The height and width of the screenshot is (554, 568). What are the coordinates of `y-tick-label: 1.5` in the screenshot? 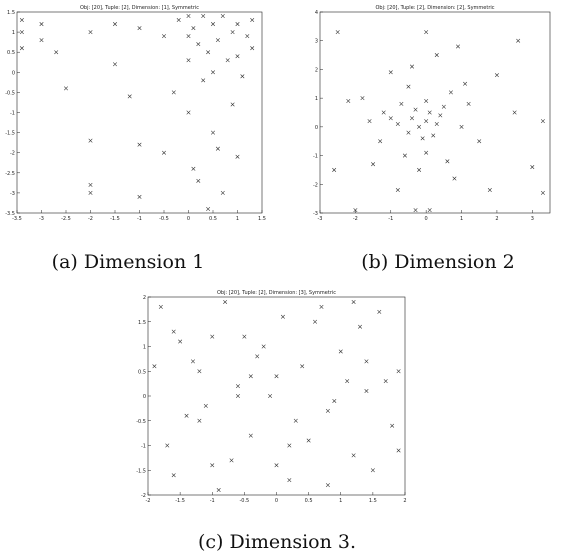 It's located at (11, 13).